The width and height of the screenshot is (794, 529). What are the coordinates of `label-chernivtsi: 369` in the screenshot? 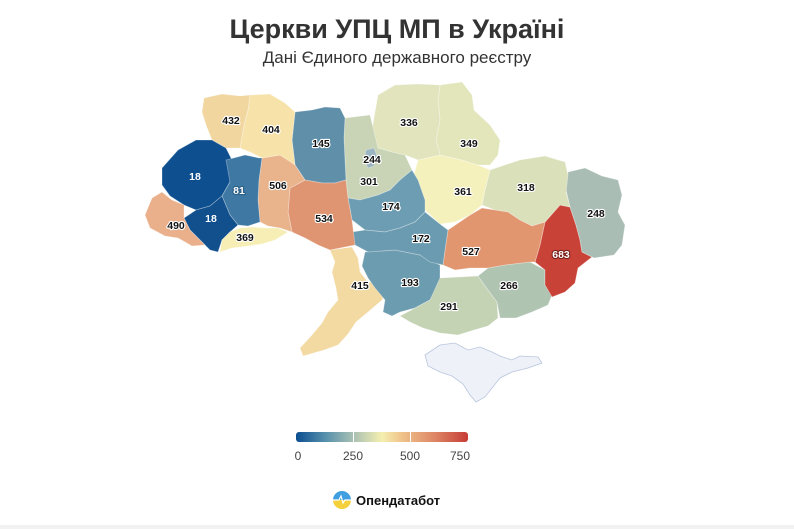 It's located at (245, 238).